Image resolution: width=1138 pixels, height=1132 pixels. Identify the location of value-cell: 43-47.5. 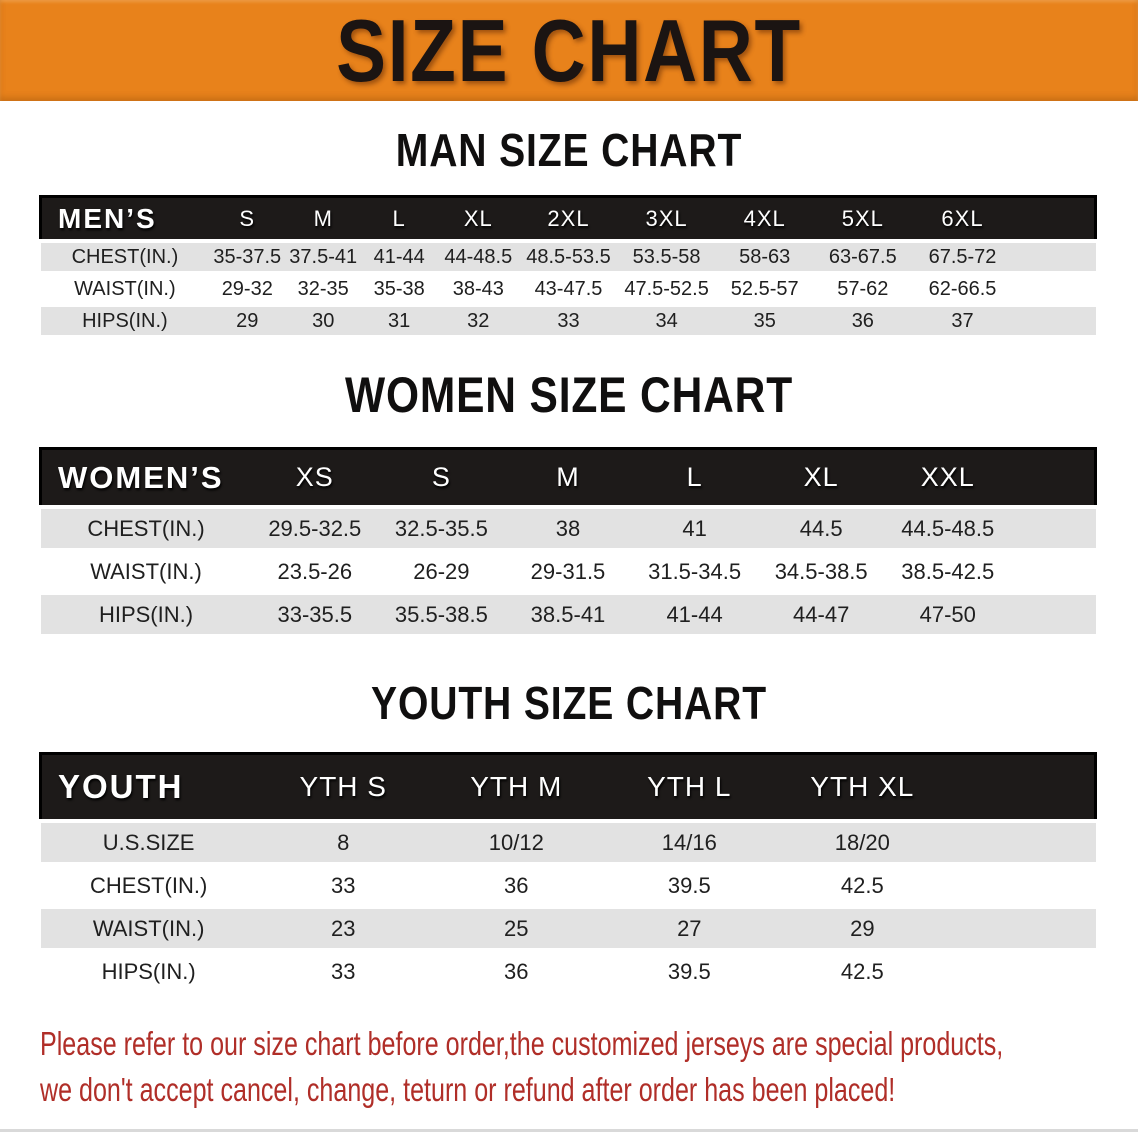
(568, 288).